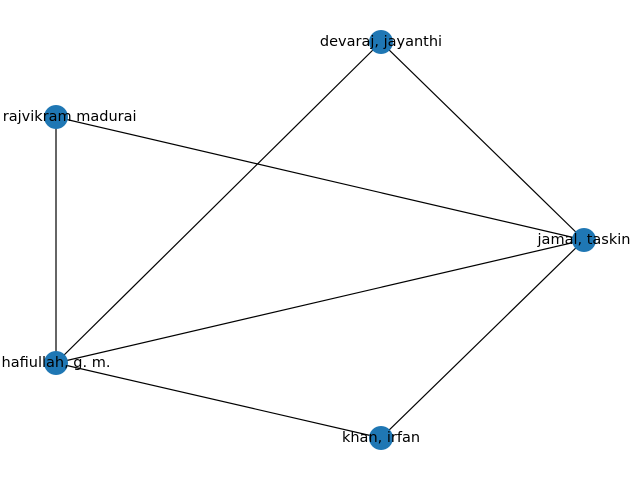 The image size is (640, 480). I want to click on node-rajvikram, so click(56, 117).